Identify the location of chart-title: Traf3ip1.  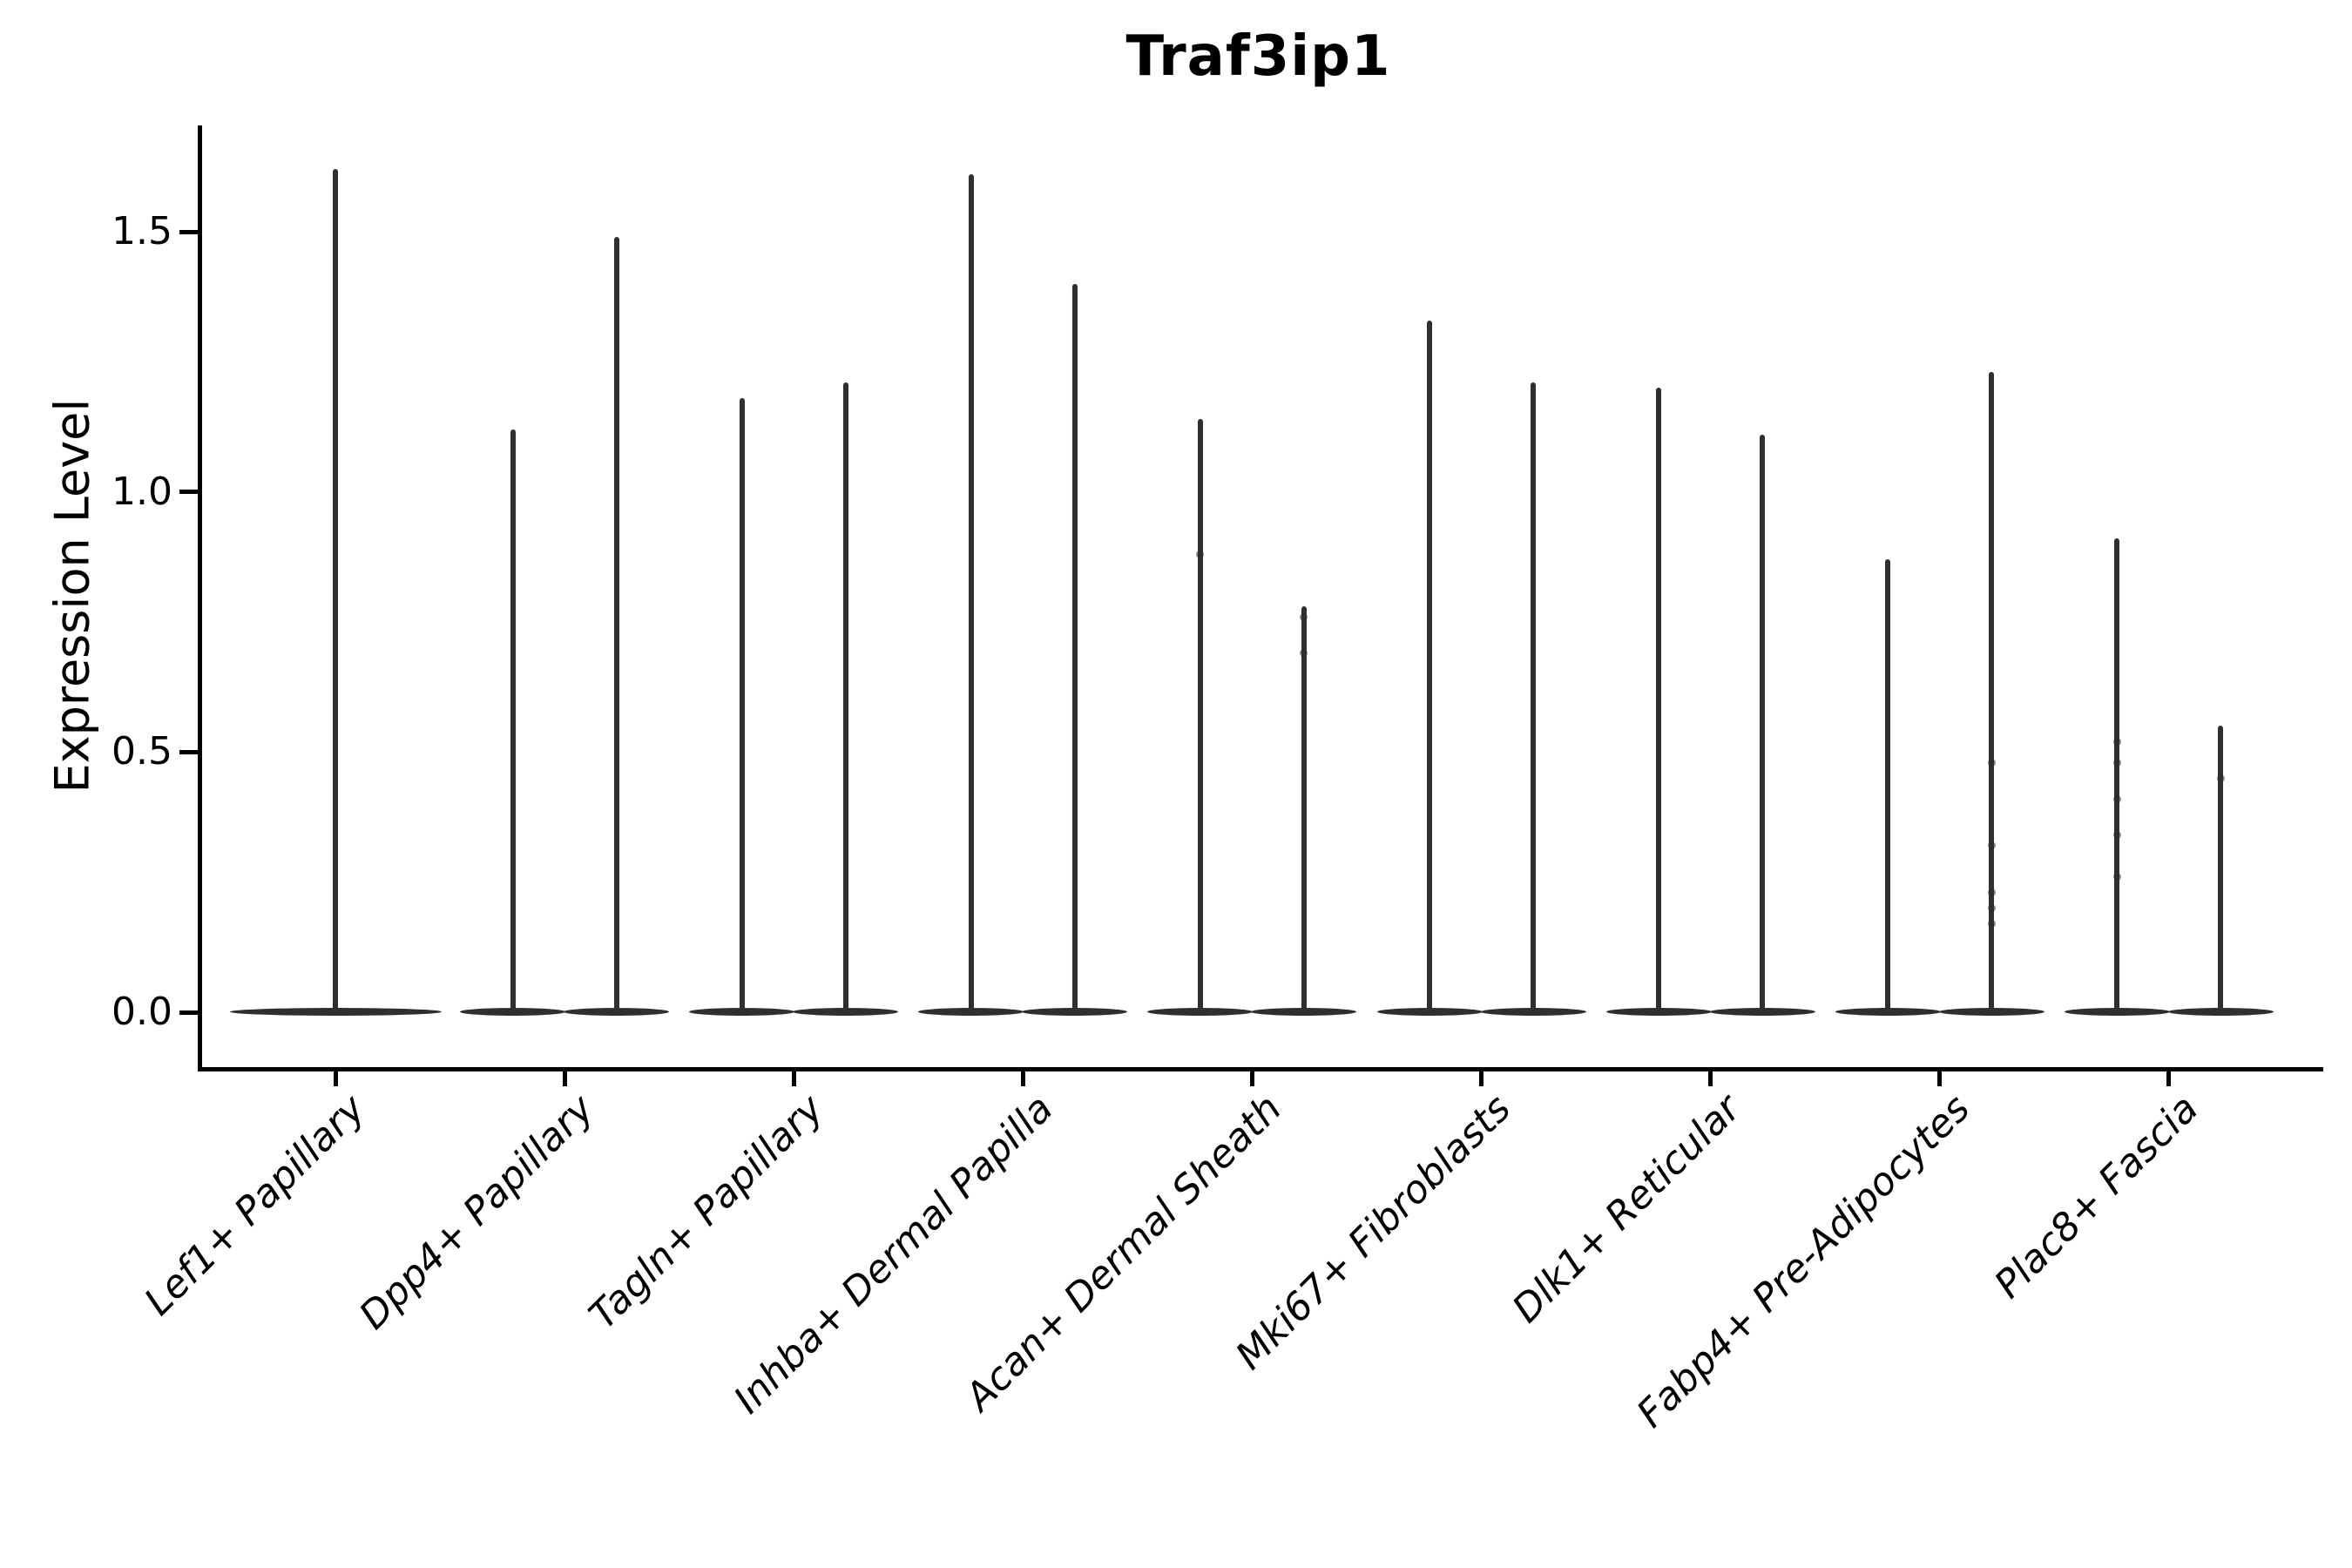
(1258, 56).